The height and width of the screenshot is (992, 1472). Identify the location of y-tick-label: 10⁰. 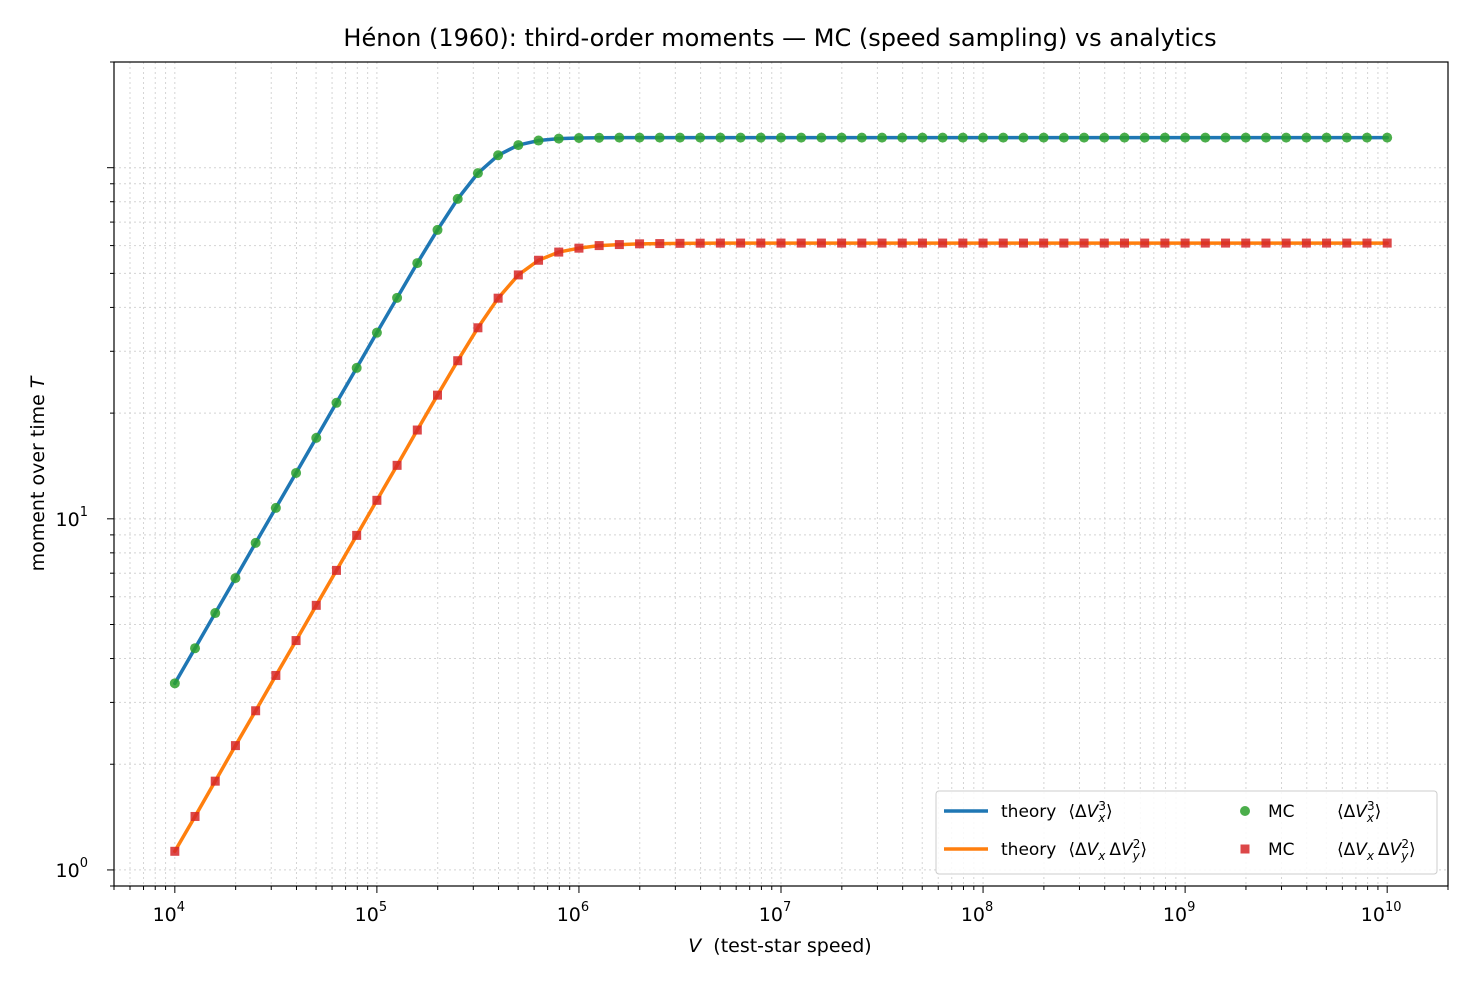
(72, 869).